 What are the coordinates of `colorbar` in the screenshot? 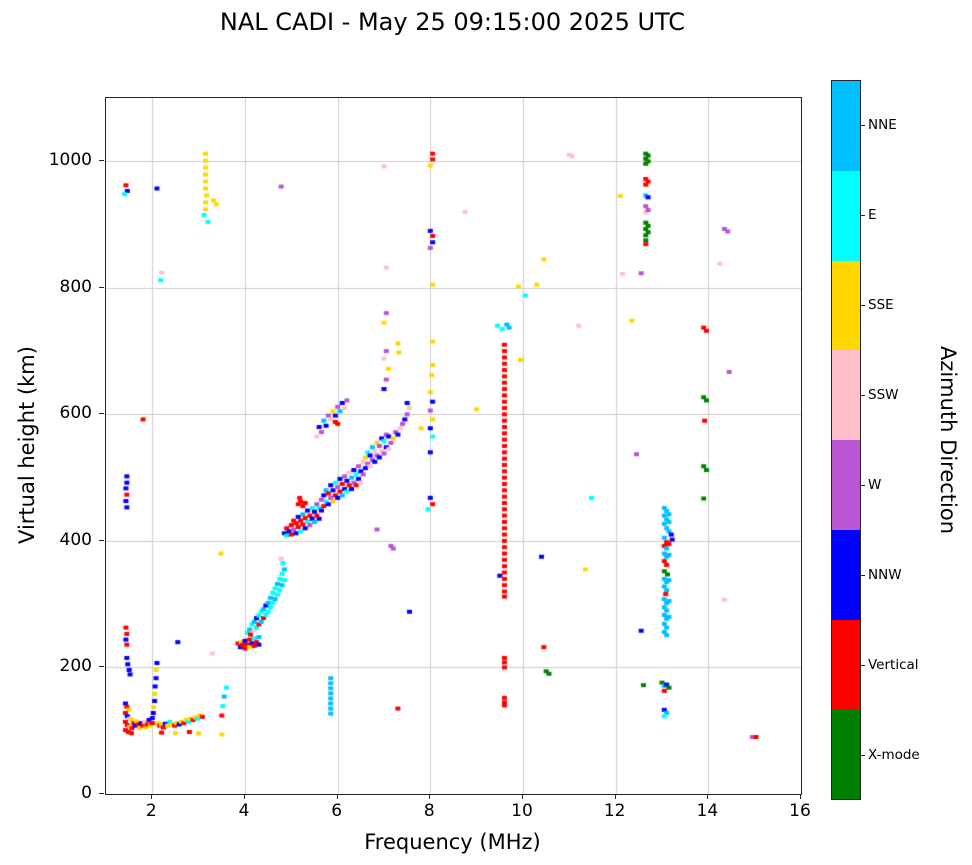 It's located at (846, 440).